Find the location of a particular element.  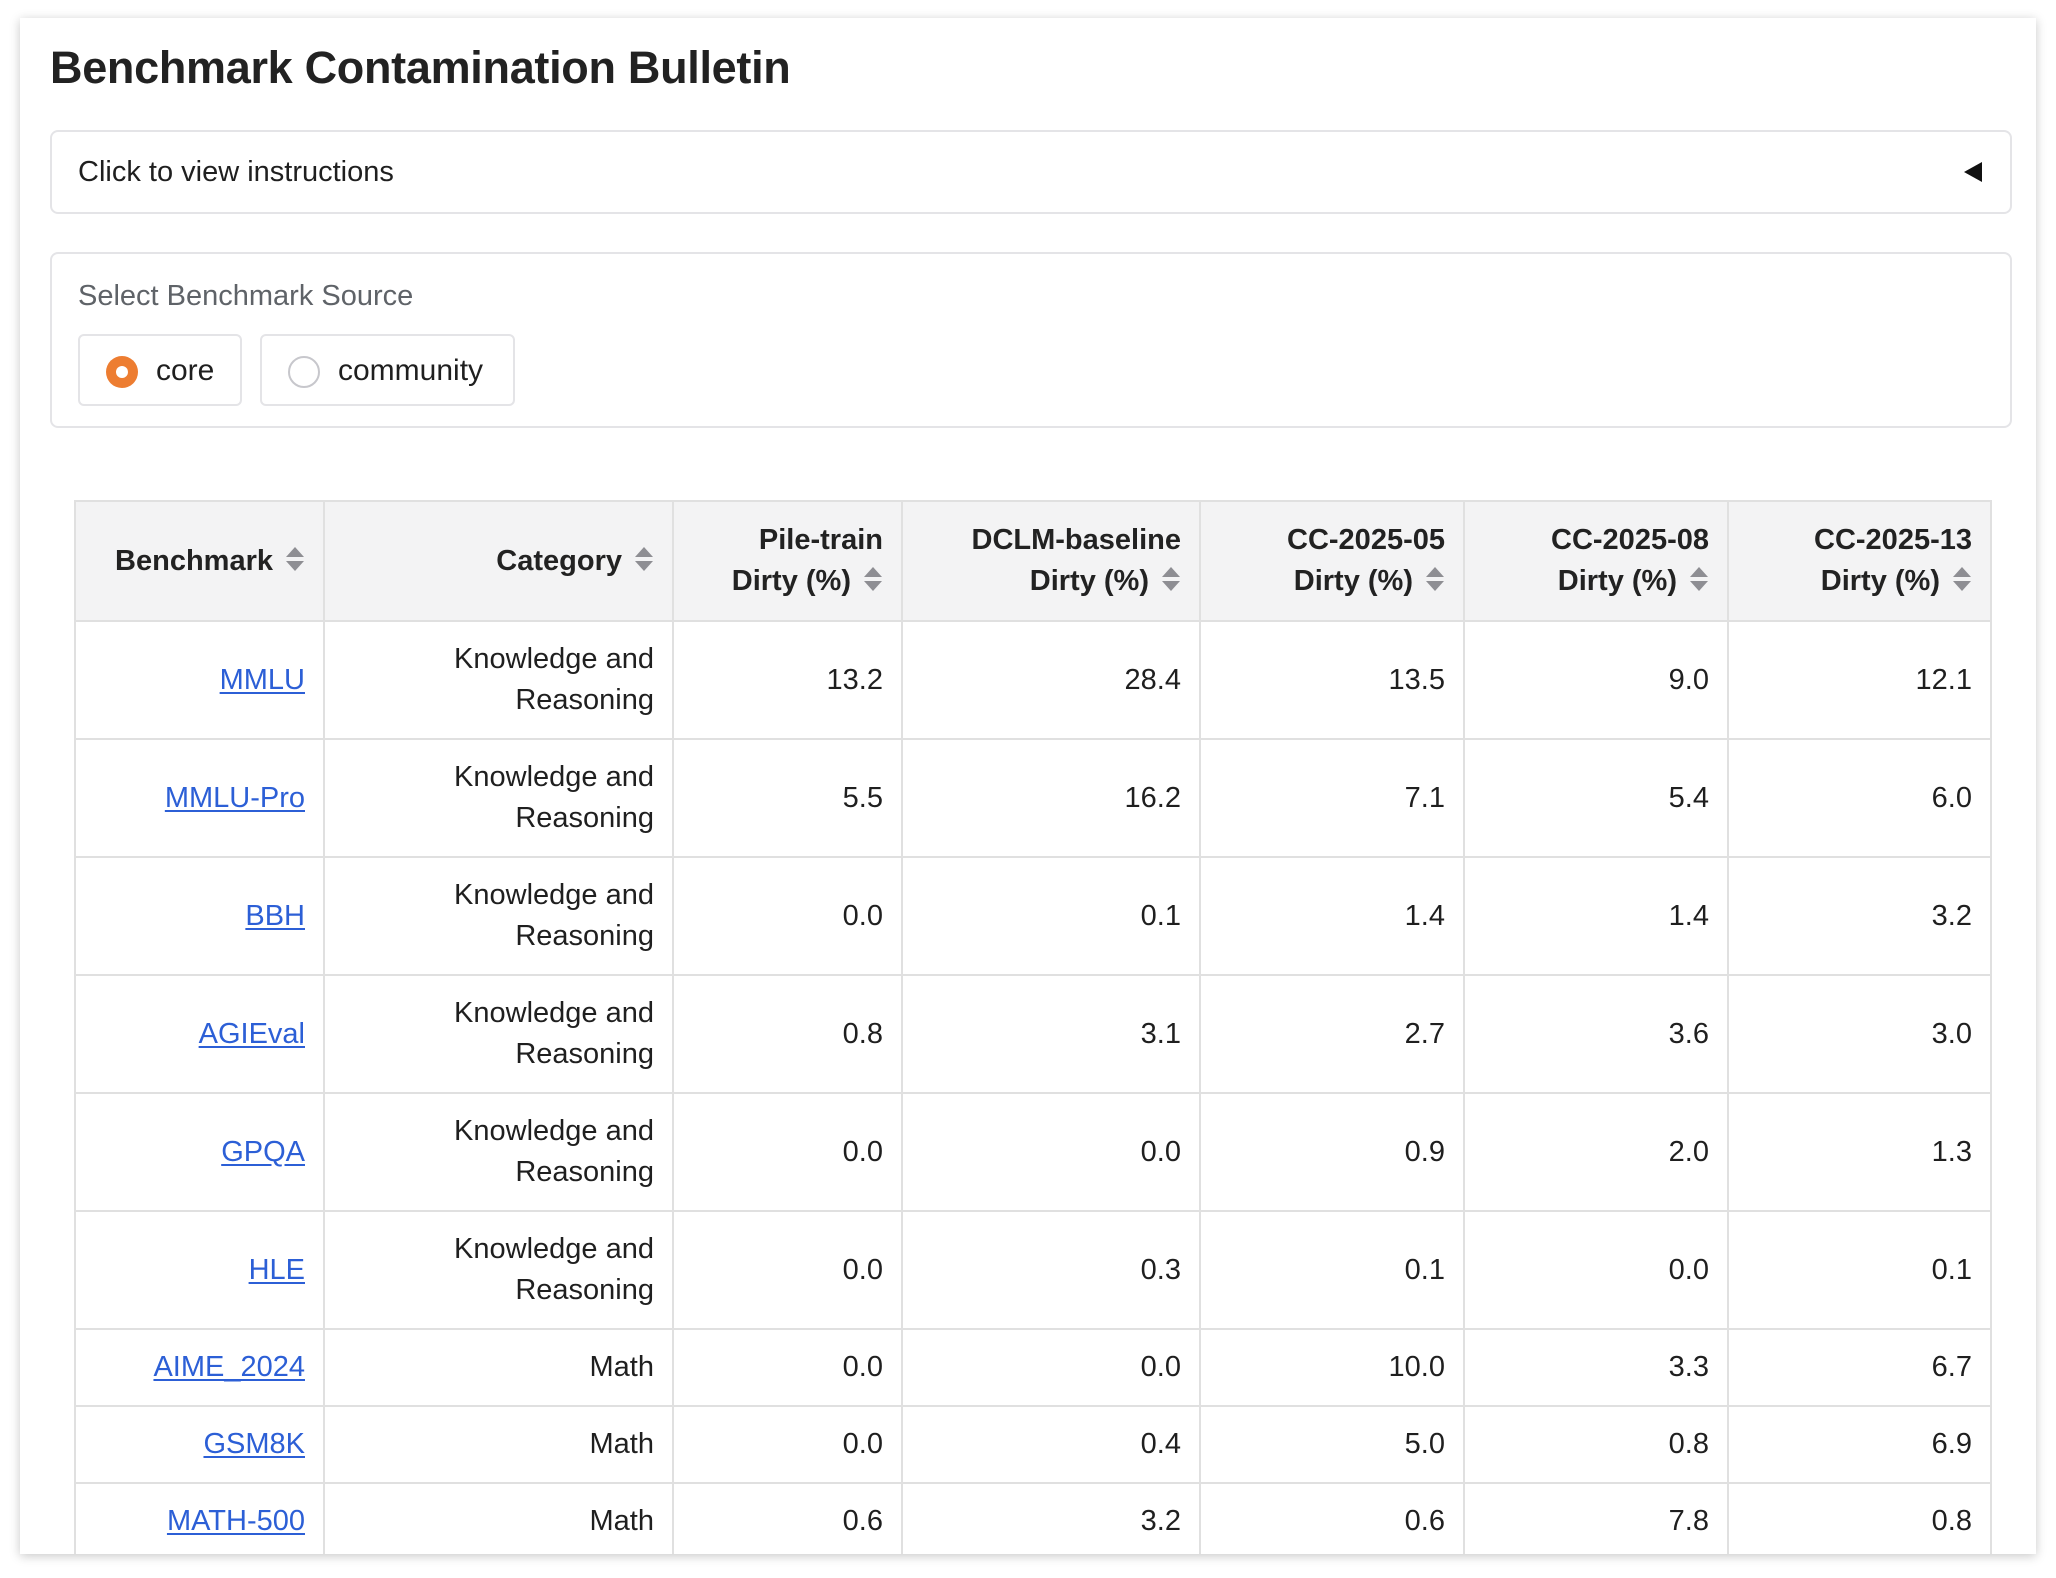

benchmark-link: AGIEval is located at coordinates (251, 1033).